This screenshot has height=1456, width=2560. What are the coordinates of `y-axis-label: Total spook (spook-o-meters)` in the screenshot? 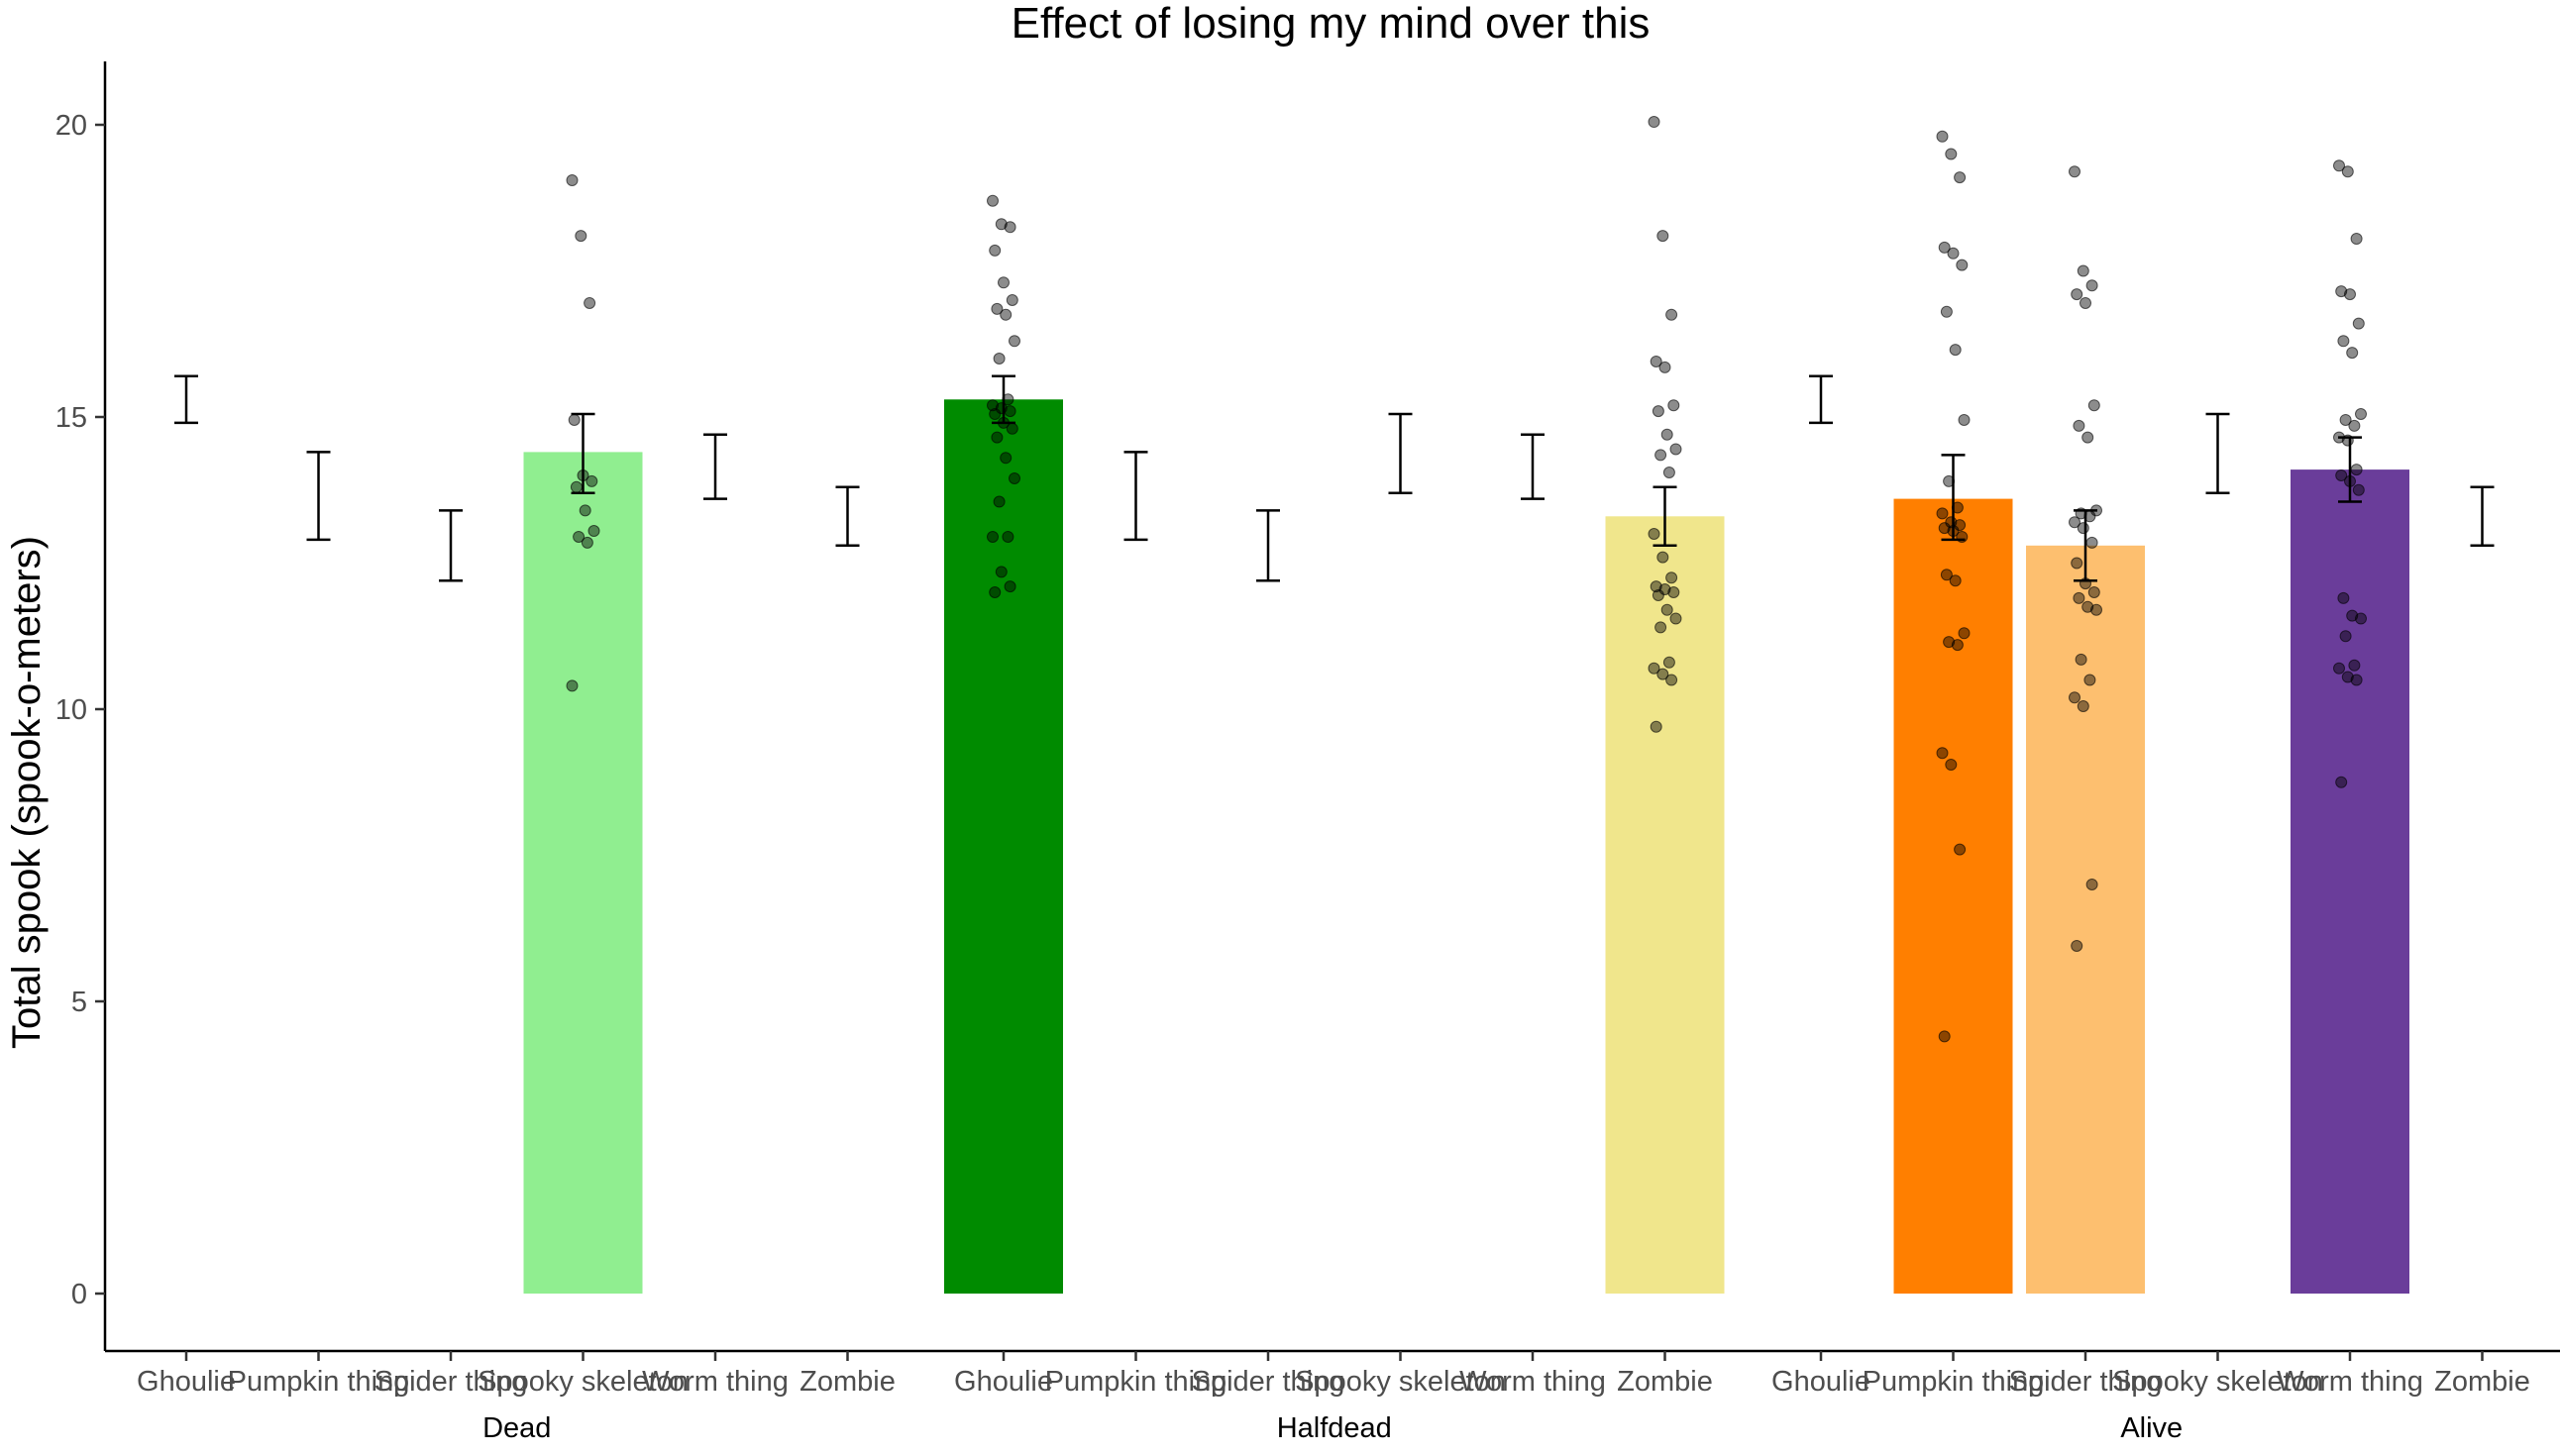 It's located at (27, 792).